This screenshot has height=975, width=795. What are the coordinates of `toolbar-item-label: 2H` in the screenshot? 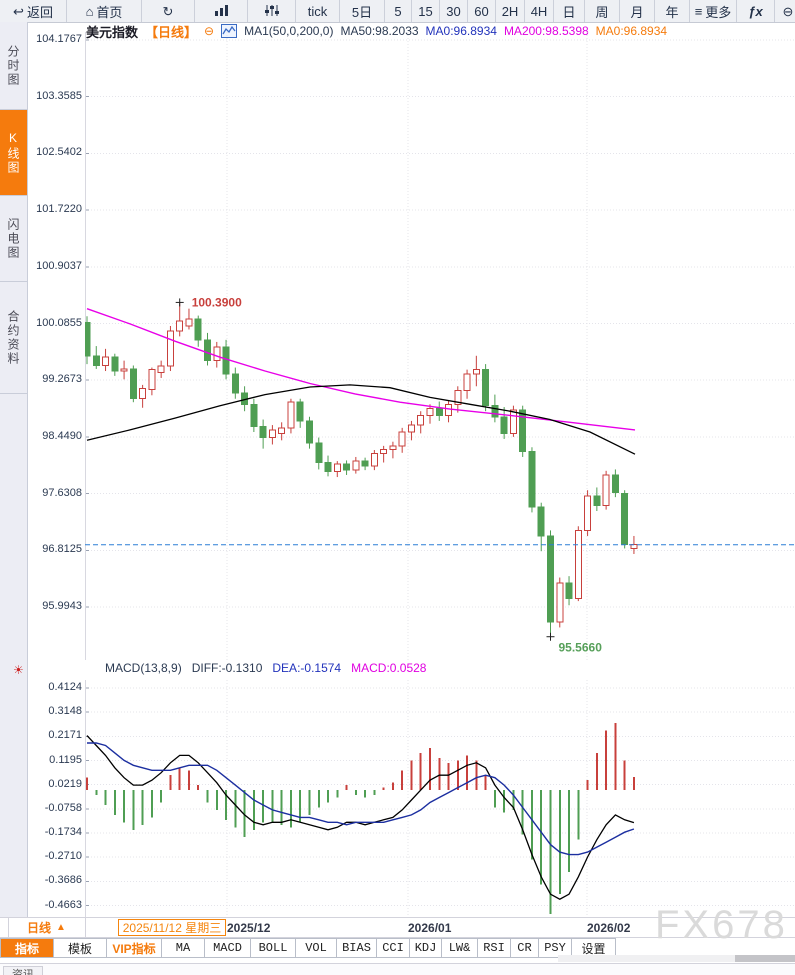 It's located at (510, 11).